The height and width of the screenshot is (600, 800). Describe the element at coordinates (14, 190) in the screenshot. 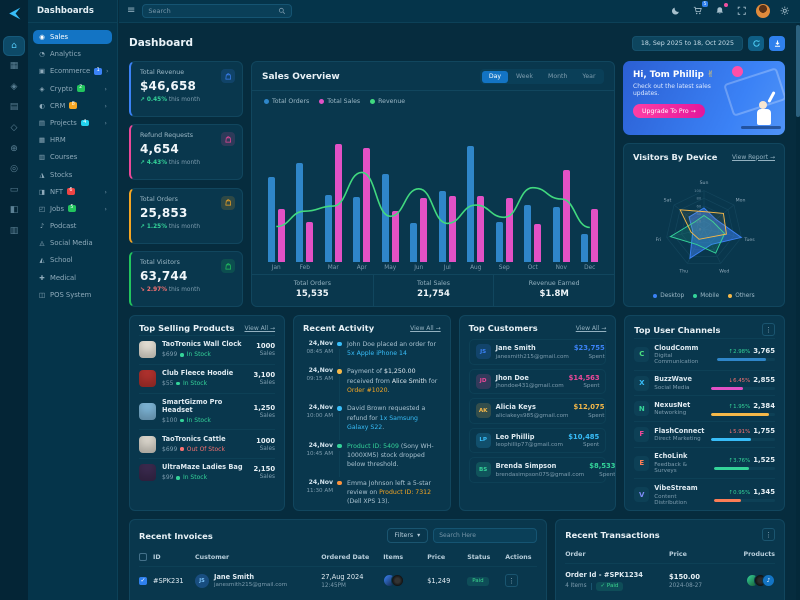

I see `rail-icon: ▭` at that location.